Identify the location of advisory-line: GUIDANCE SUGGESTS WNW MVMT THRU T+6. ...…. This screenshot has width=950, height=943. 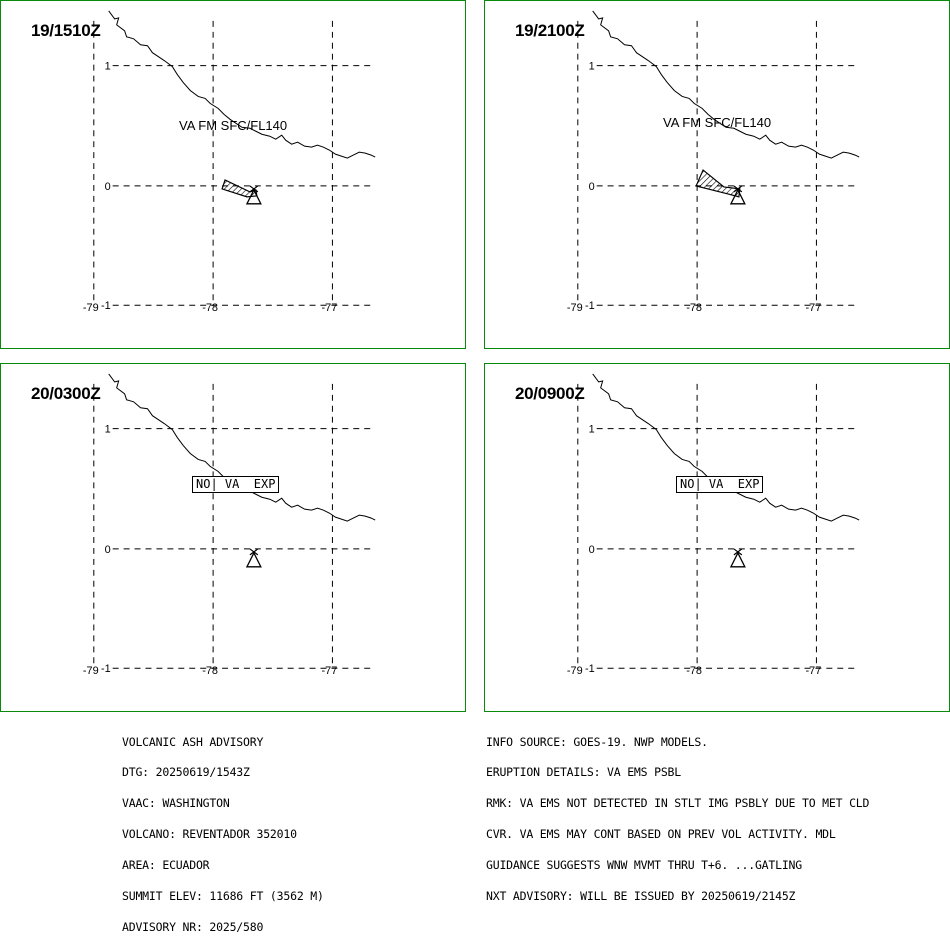
(644, 865).